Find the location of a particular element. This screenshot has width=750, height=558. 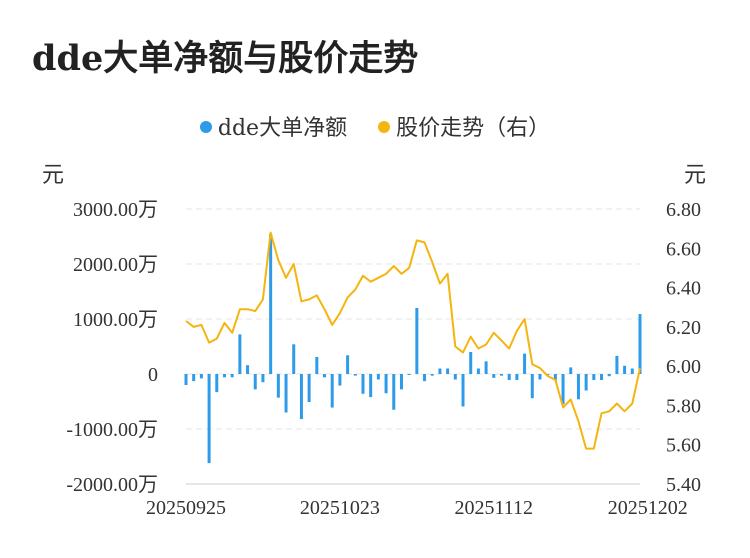

right-tick-label: 6.40 is located at coordinates (683, 289).